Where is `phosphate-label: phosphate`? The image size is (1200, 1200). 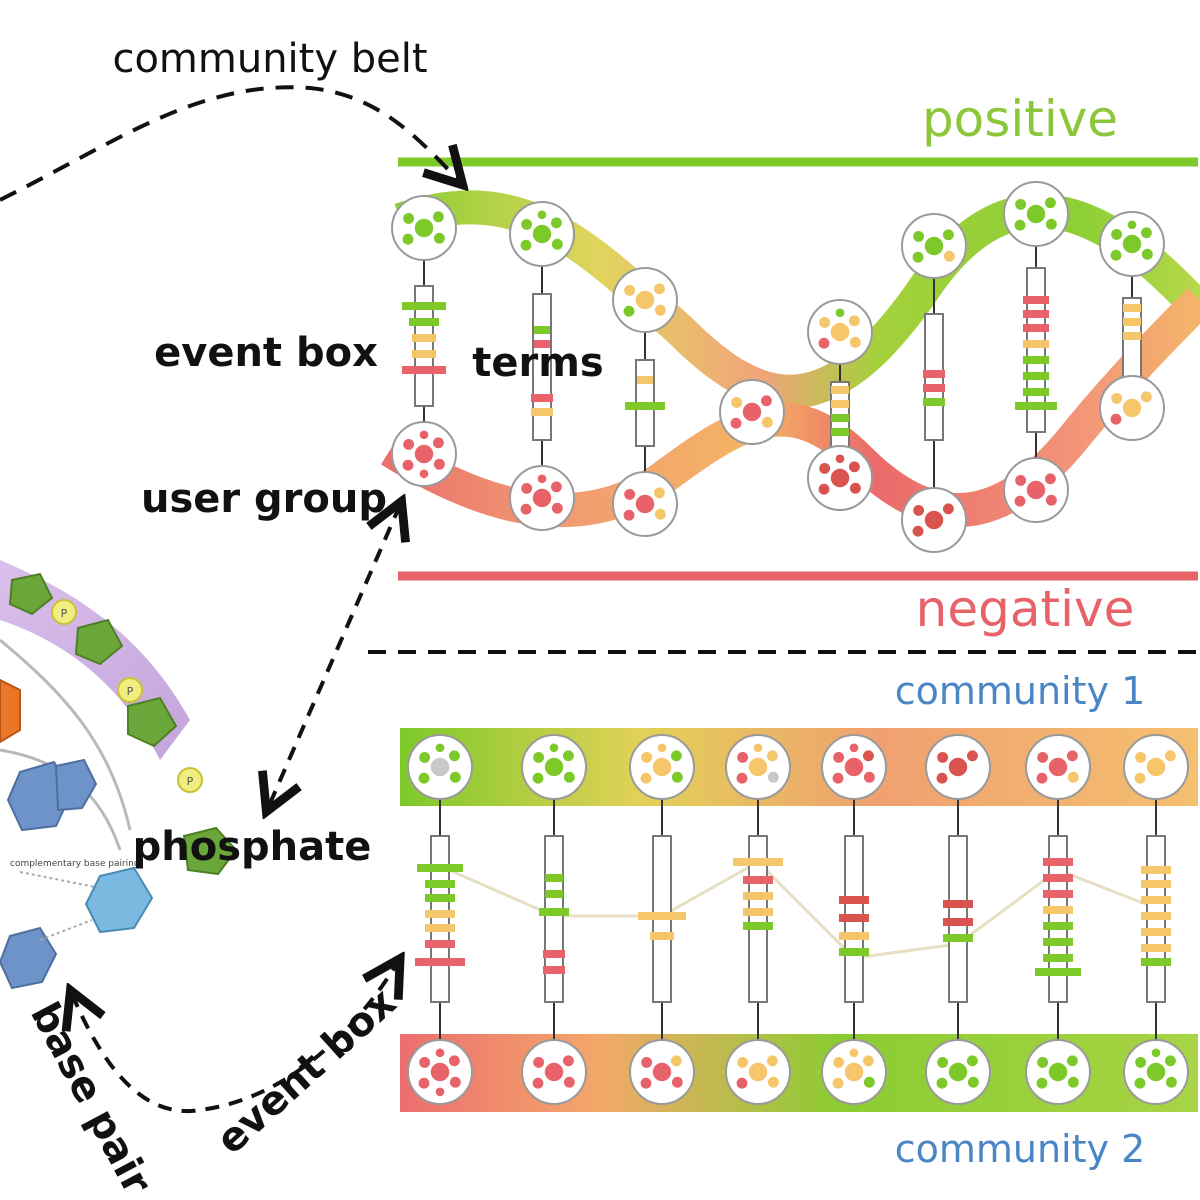 phosphate-label: phosphate is located at coordinates (252, 847).